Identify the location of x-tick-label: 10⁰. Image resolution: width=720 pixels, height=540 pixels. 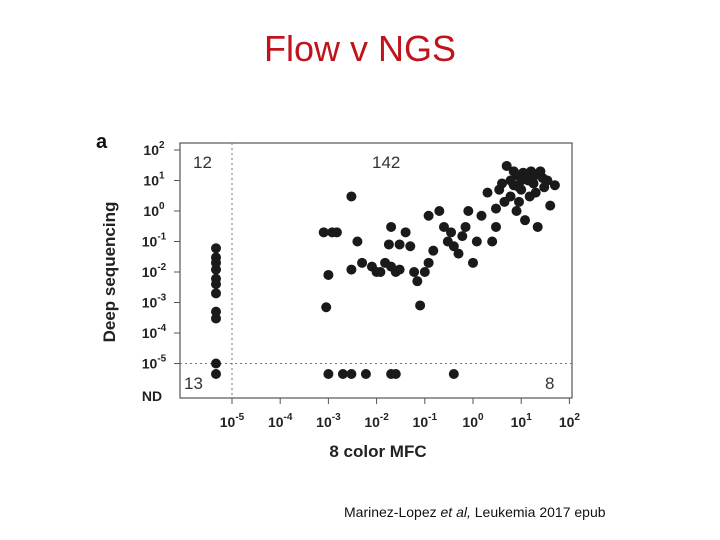
(473, 421).